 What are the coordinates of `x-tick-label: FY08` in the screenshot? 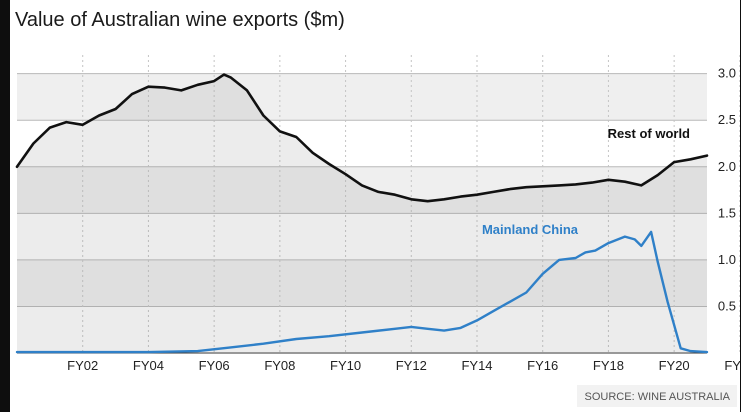 It's located at (279, 365).